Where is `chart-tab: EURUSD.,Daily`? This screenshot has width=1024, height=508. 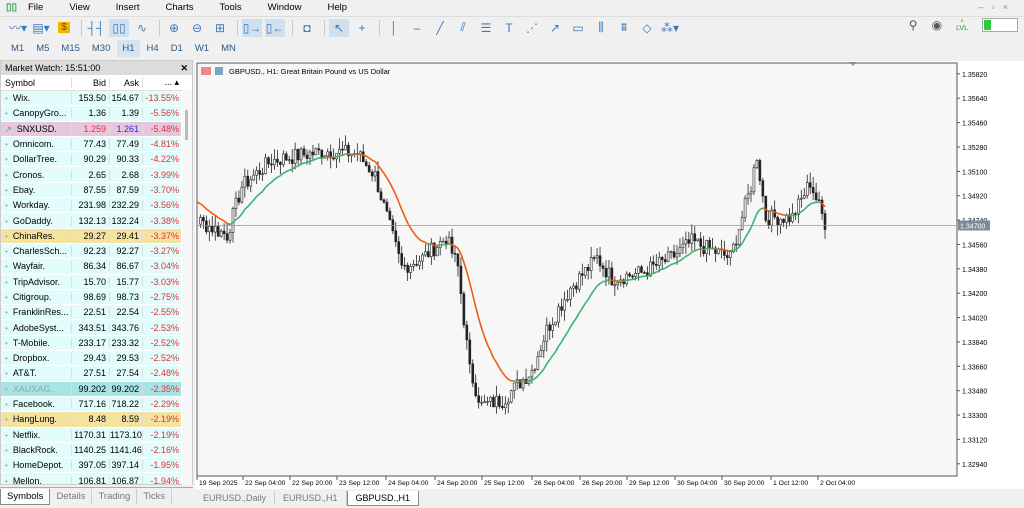
chart-tab: EURUSD.,Daily is located at coordinates (235, 498).